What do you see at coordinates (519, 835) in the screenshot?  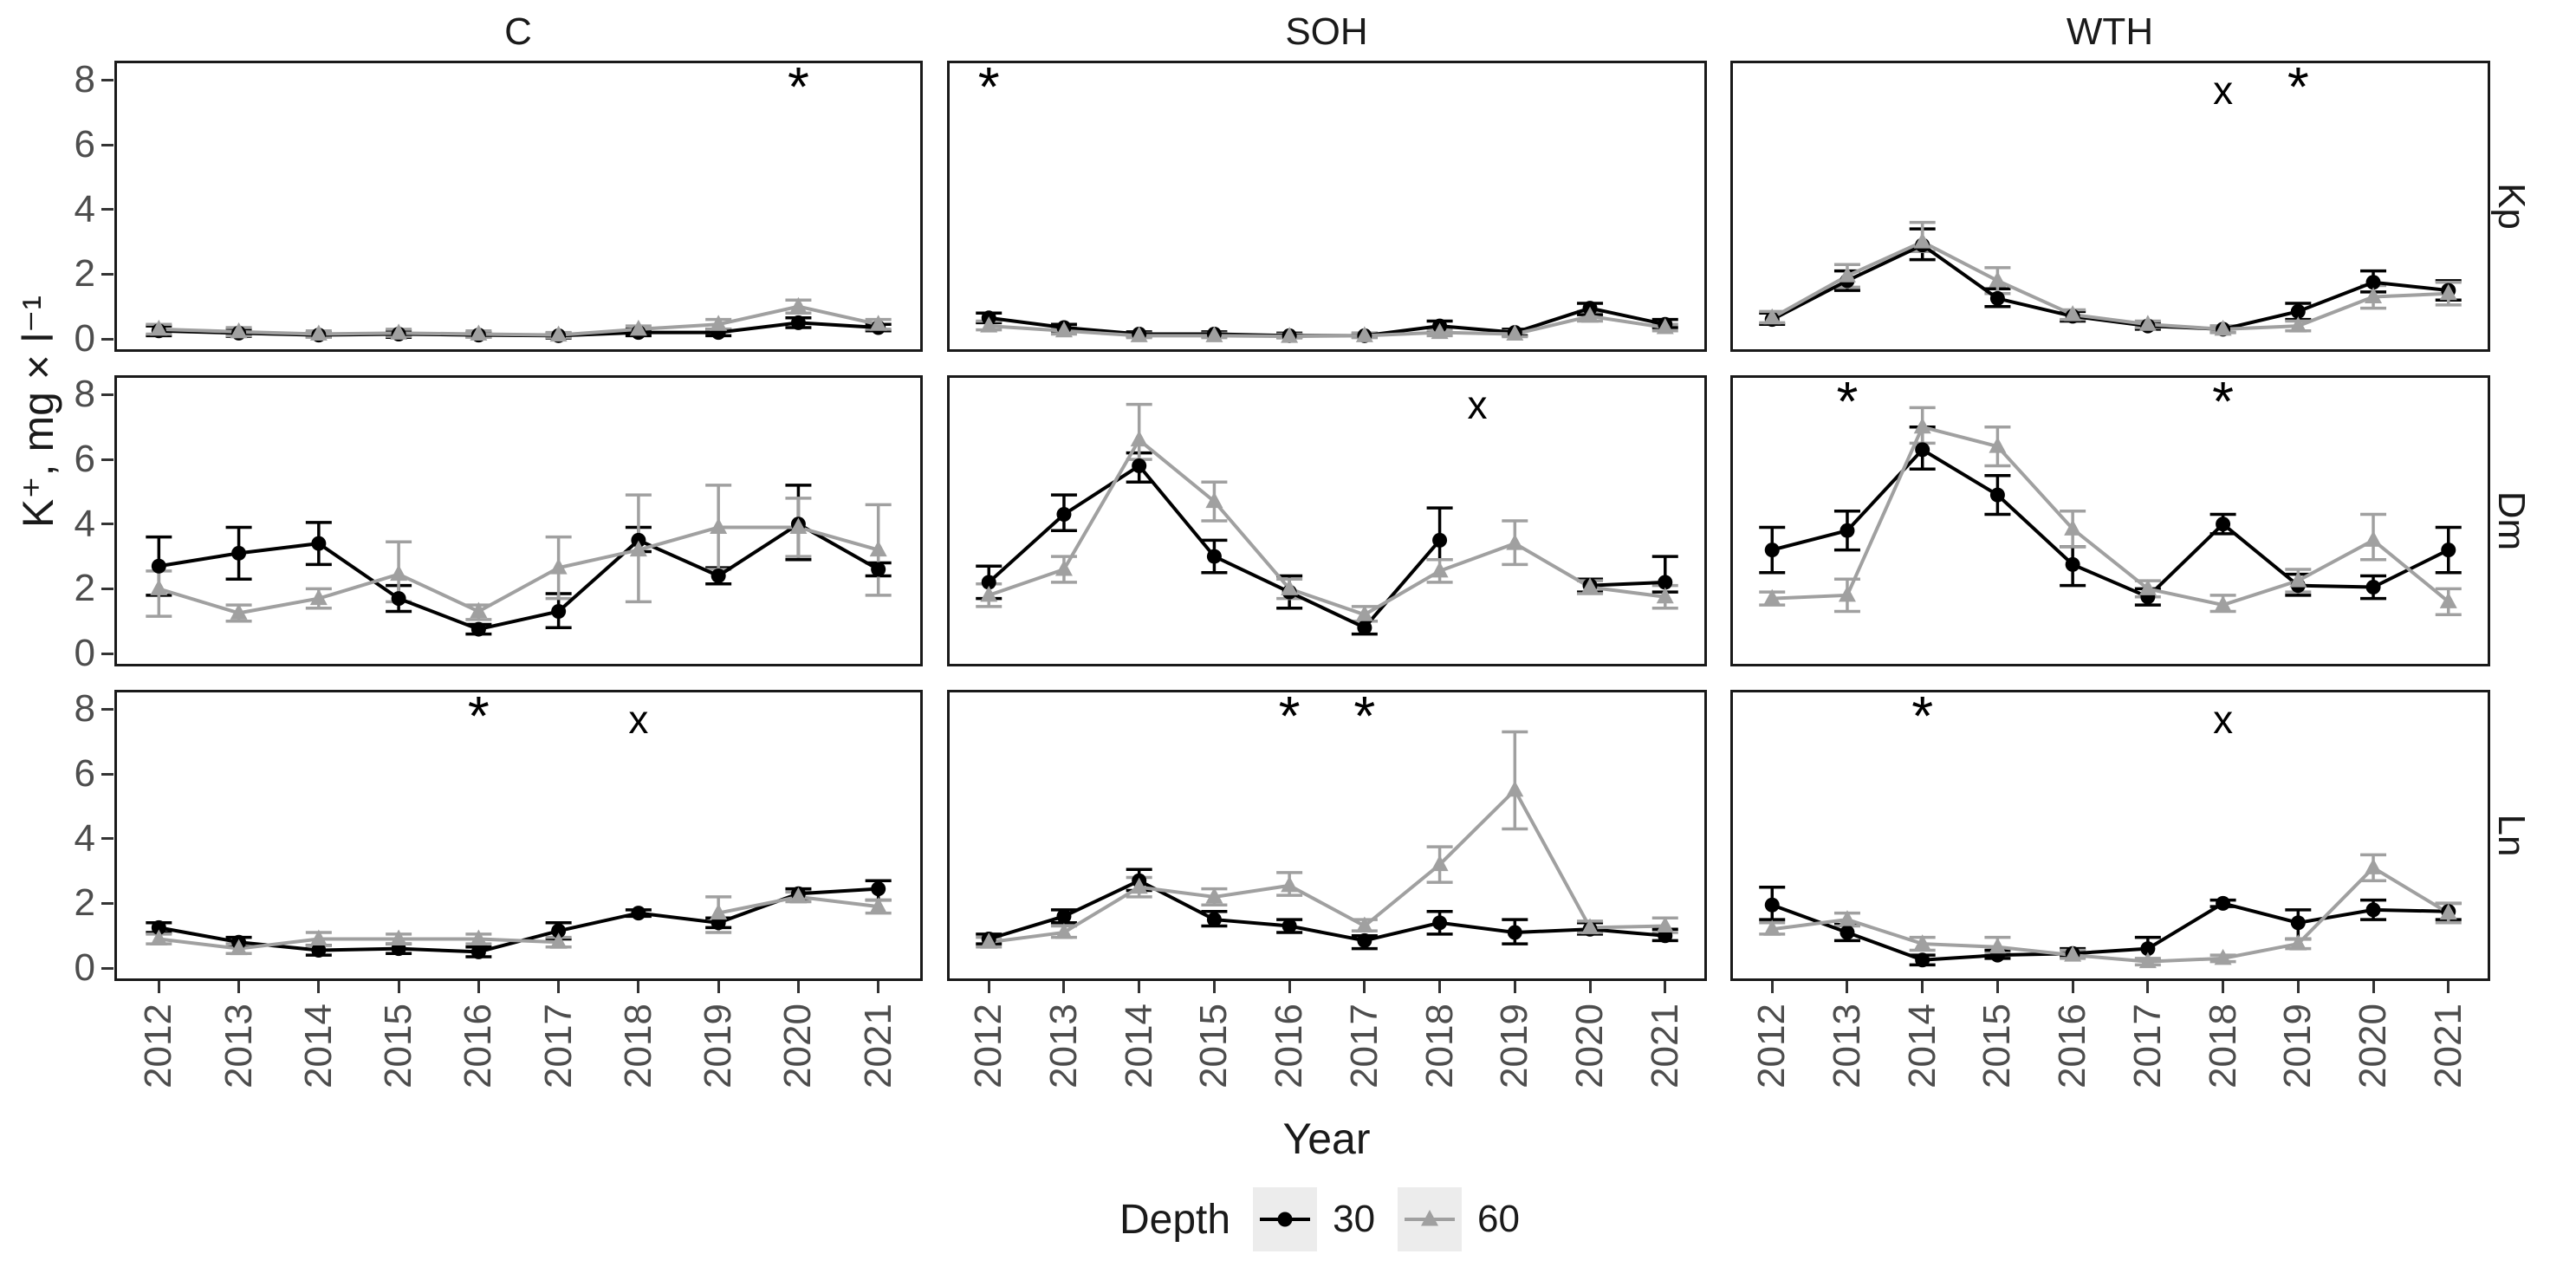 I see `panel-C-Ln: * x` at bounding box center [519, 835].